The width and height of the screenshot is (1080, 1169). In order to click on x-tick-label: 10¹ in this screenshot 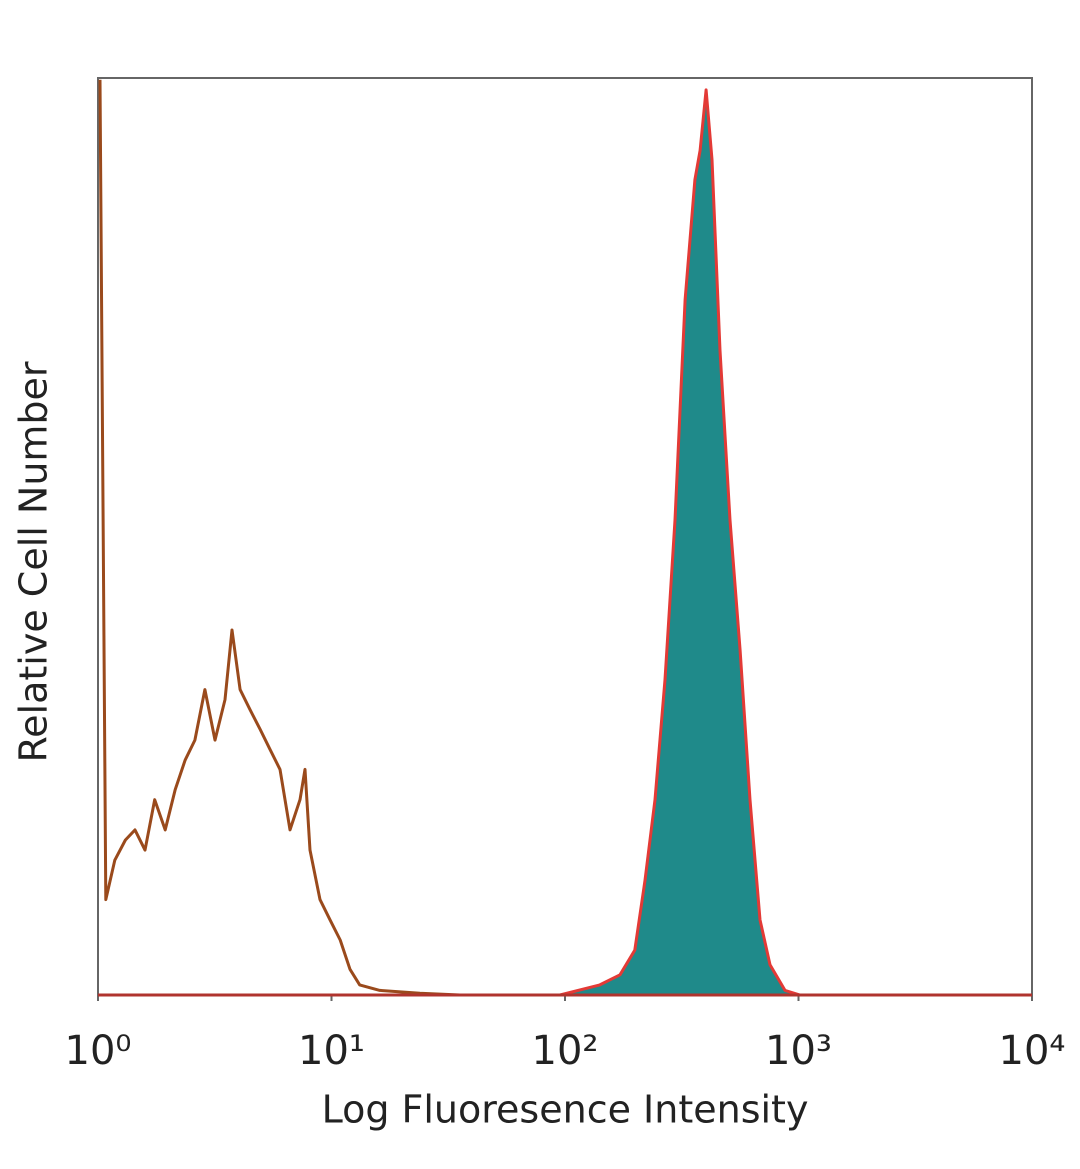, I will do `click(331, 1051)`.